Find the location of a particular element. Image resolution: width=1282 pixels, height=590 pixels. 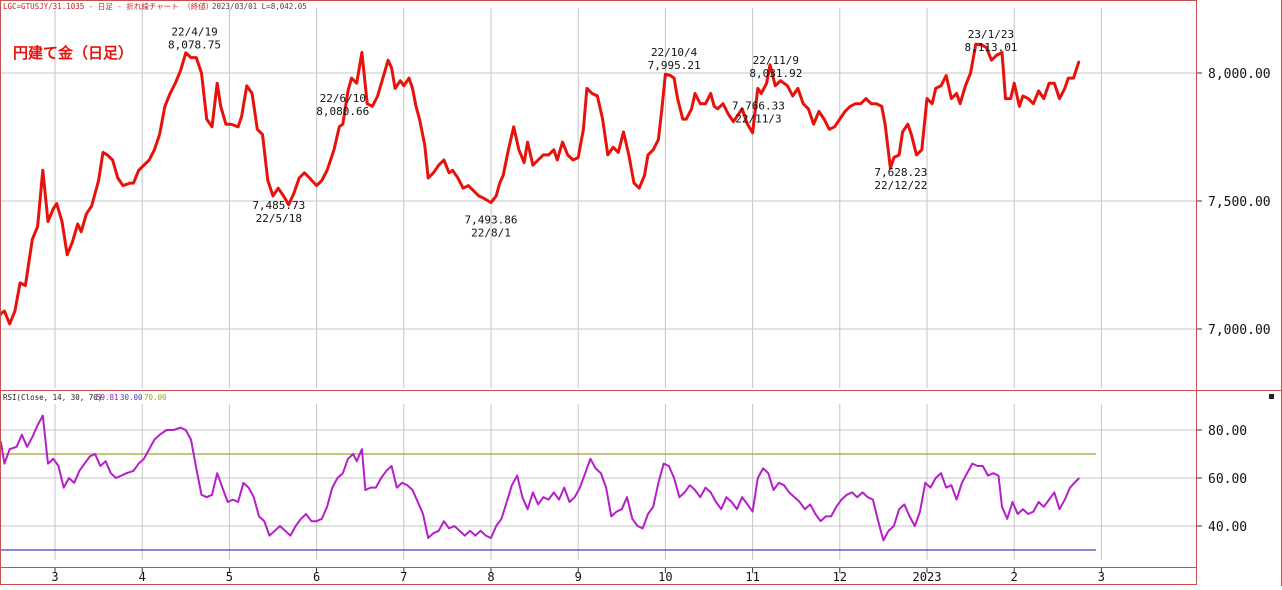

y-tick-label: 7,500.00 is located at coordinates (1239, 202).